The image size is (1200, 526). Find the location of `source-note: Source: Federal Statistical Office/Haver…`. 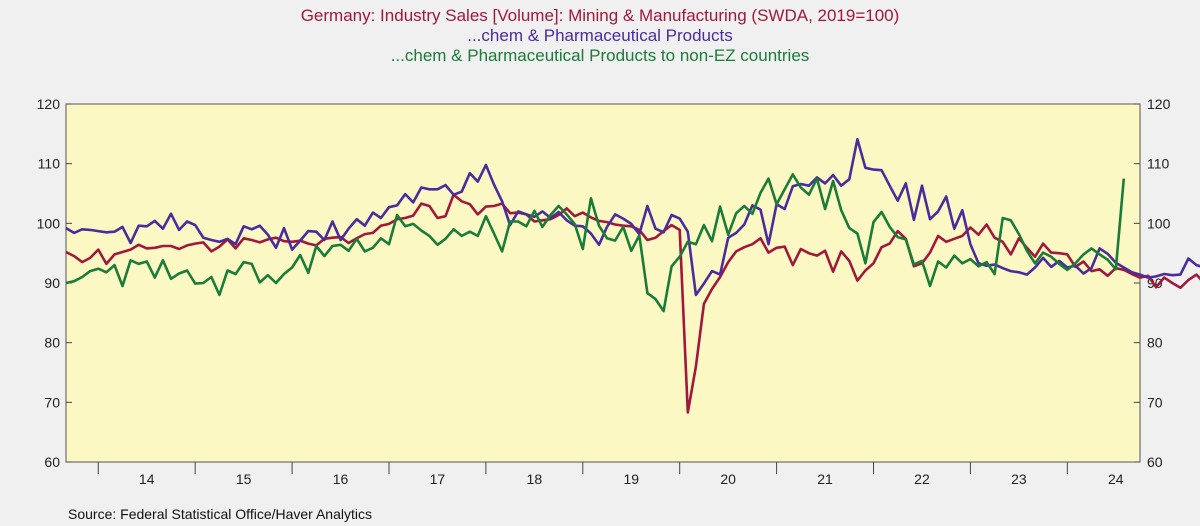

source-note: Source: Federal Statistical Office/Haver… is located at coordinates (220, 514).